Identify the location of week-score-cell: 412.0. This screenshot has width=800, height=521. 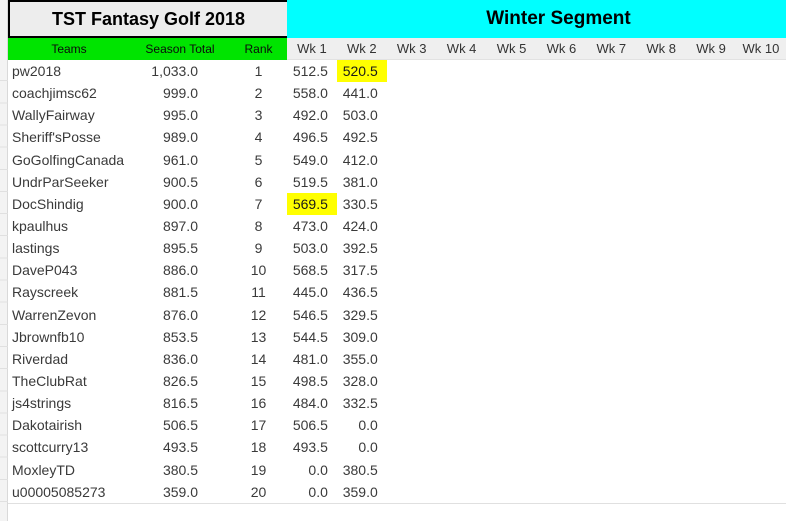
(360, 159).